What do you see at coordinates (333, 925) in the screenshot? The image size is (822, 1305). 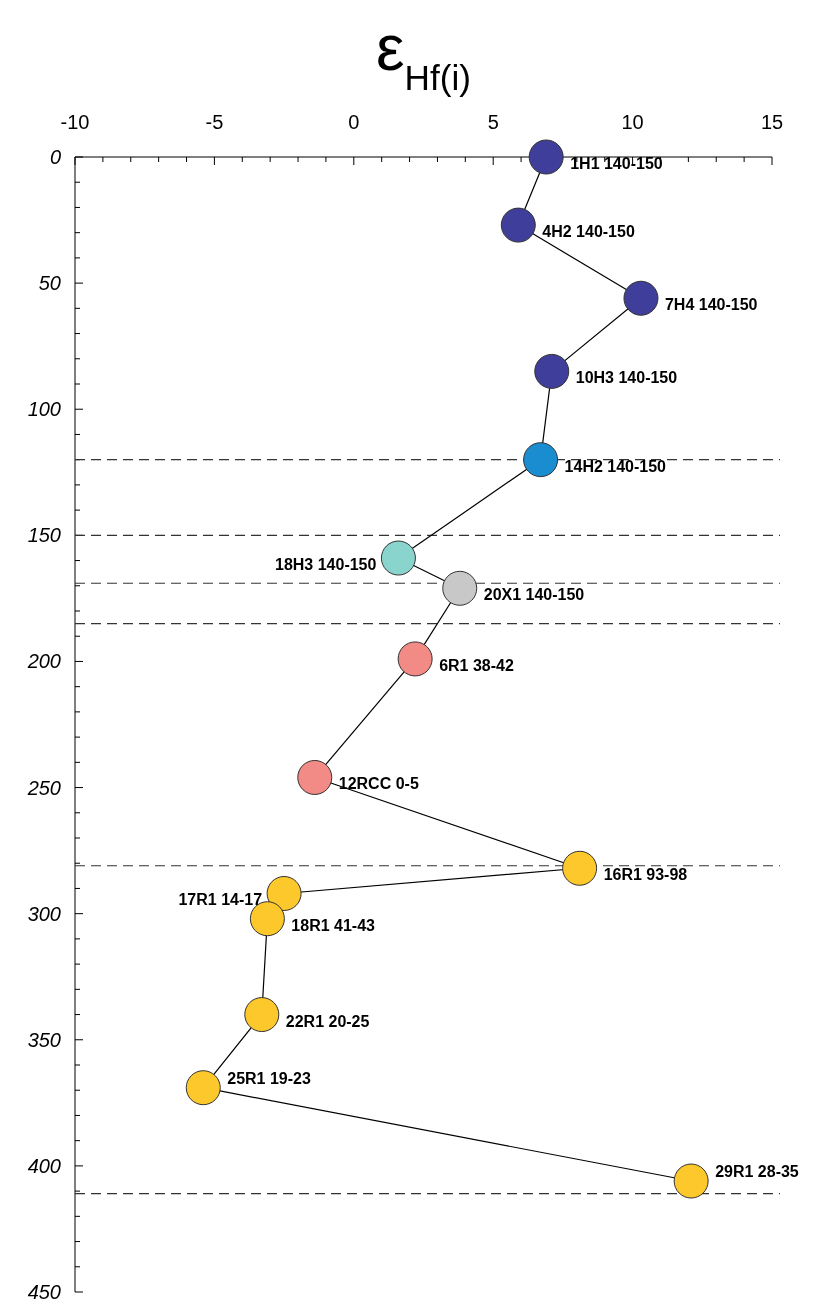 I see `annotation: 18R1 41-43` at bounding box center [333, 925].